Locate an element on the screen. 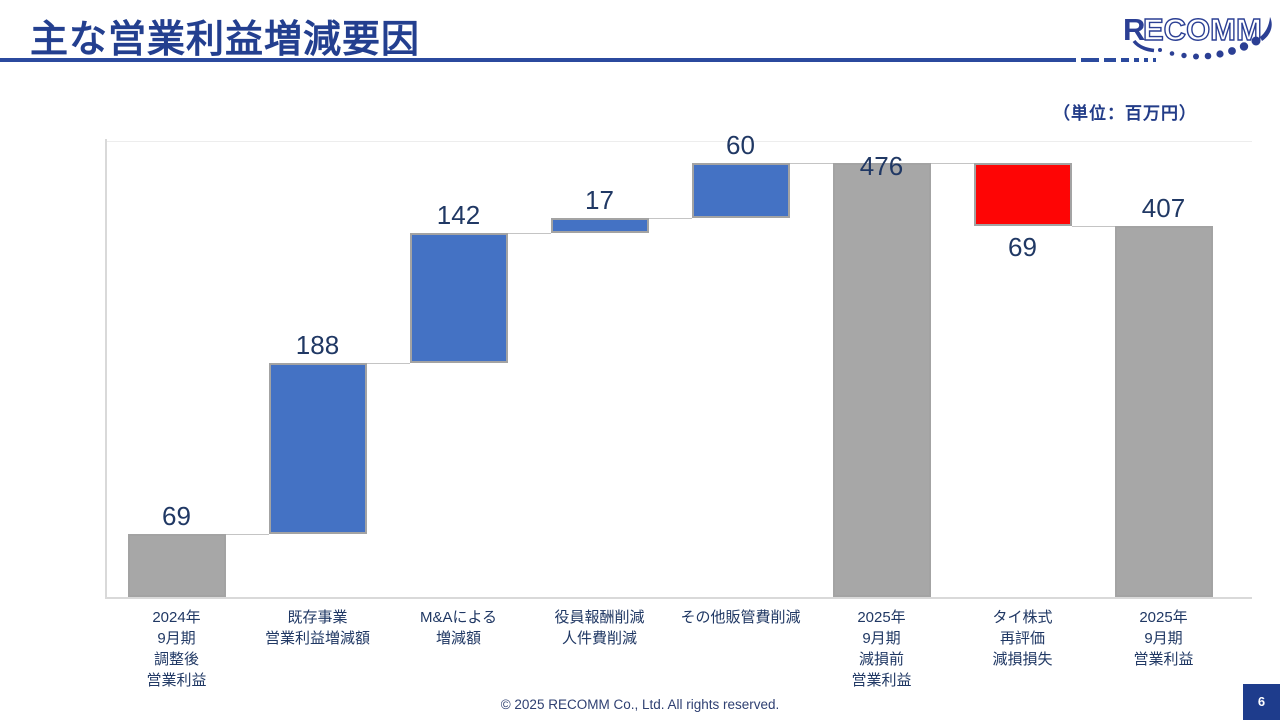 Image resolution: width=1280 pixels, height=720 pixels. bar-category-label: 2024年 9月期調整後営業利益 is located at coordinates (176, 649).